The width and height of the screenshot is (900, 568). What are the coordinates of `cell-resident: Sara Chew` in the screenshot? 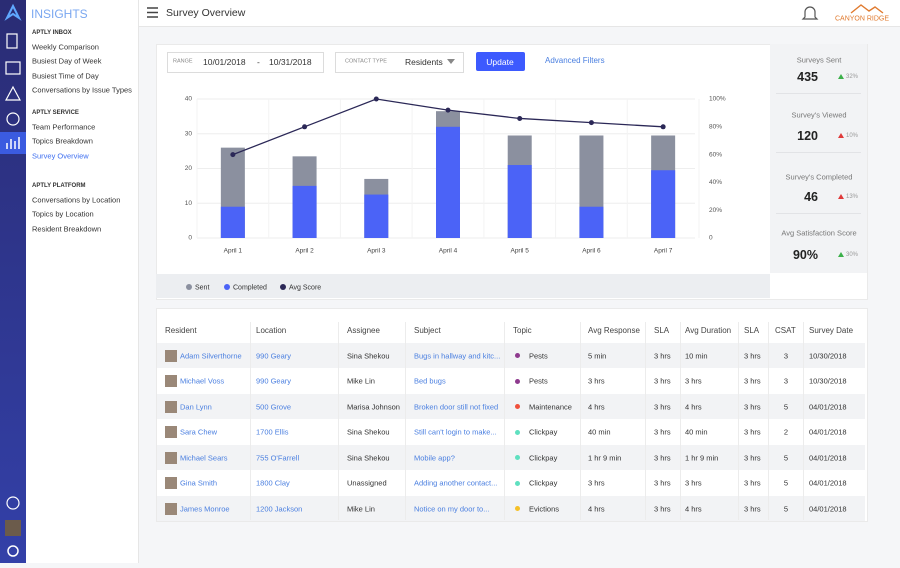 It's located at (199, 432).